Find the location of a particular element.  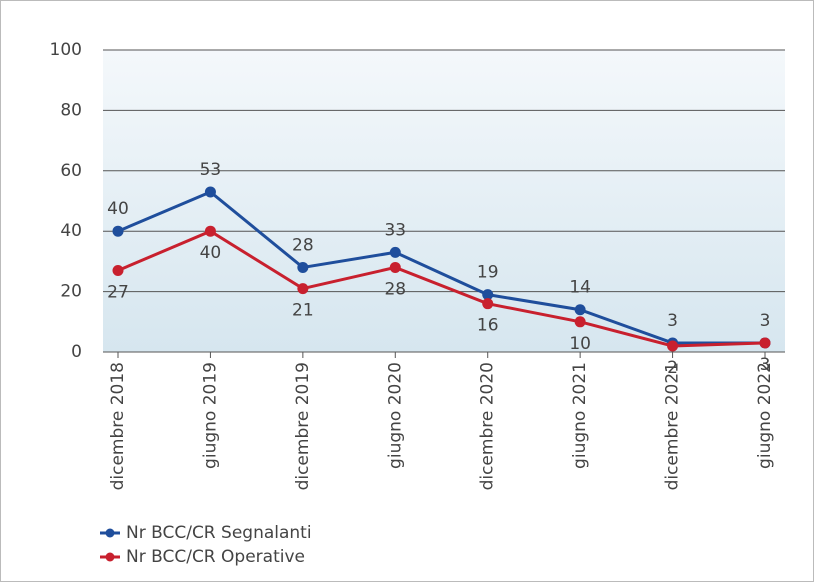

x-tick-label: dicembre 2021 is located at coordinates (673, 426).